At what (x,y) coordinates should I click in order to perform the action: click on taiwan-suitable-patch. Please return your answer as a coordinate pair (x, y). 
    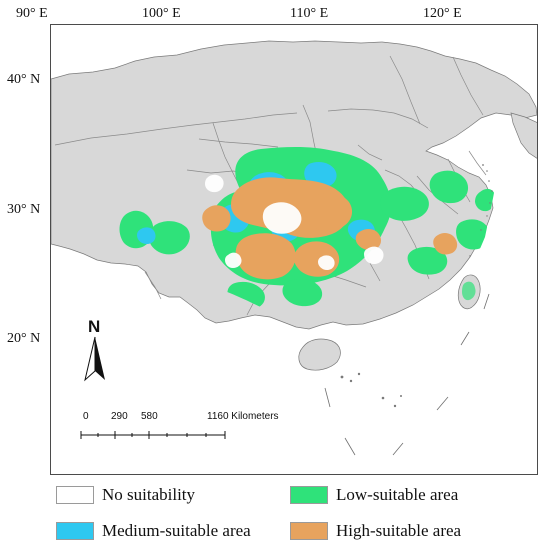
    Looking at the image, I should click on (469, 291).